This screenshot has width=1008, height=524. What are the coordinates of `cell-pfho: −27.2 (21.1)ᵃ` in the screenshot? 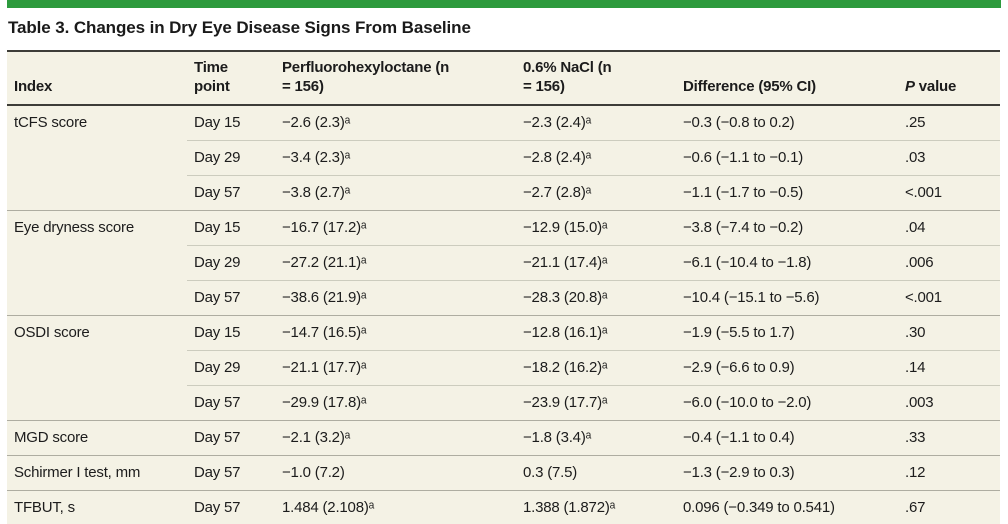 It's located at (395, 263).